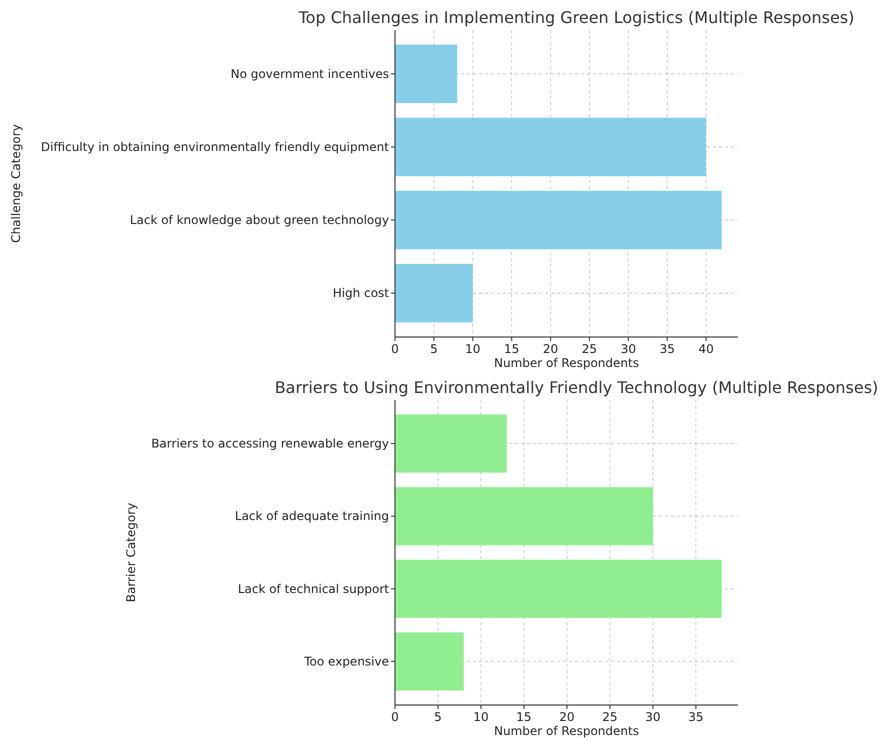  What do you see at coordinates (314, 589) in the screenshot?
I see `y-tick-label: Lack of technical support` at bounding box center [314, 589].